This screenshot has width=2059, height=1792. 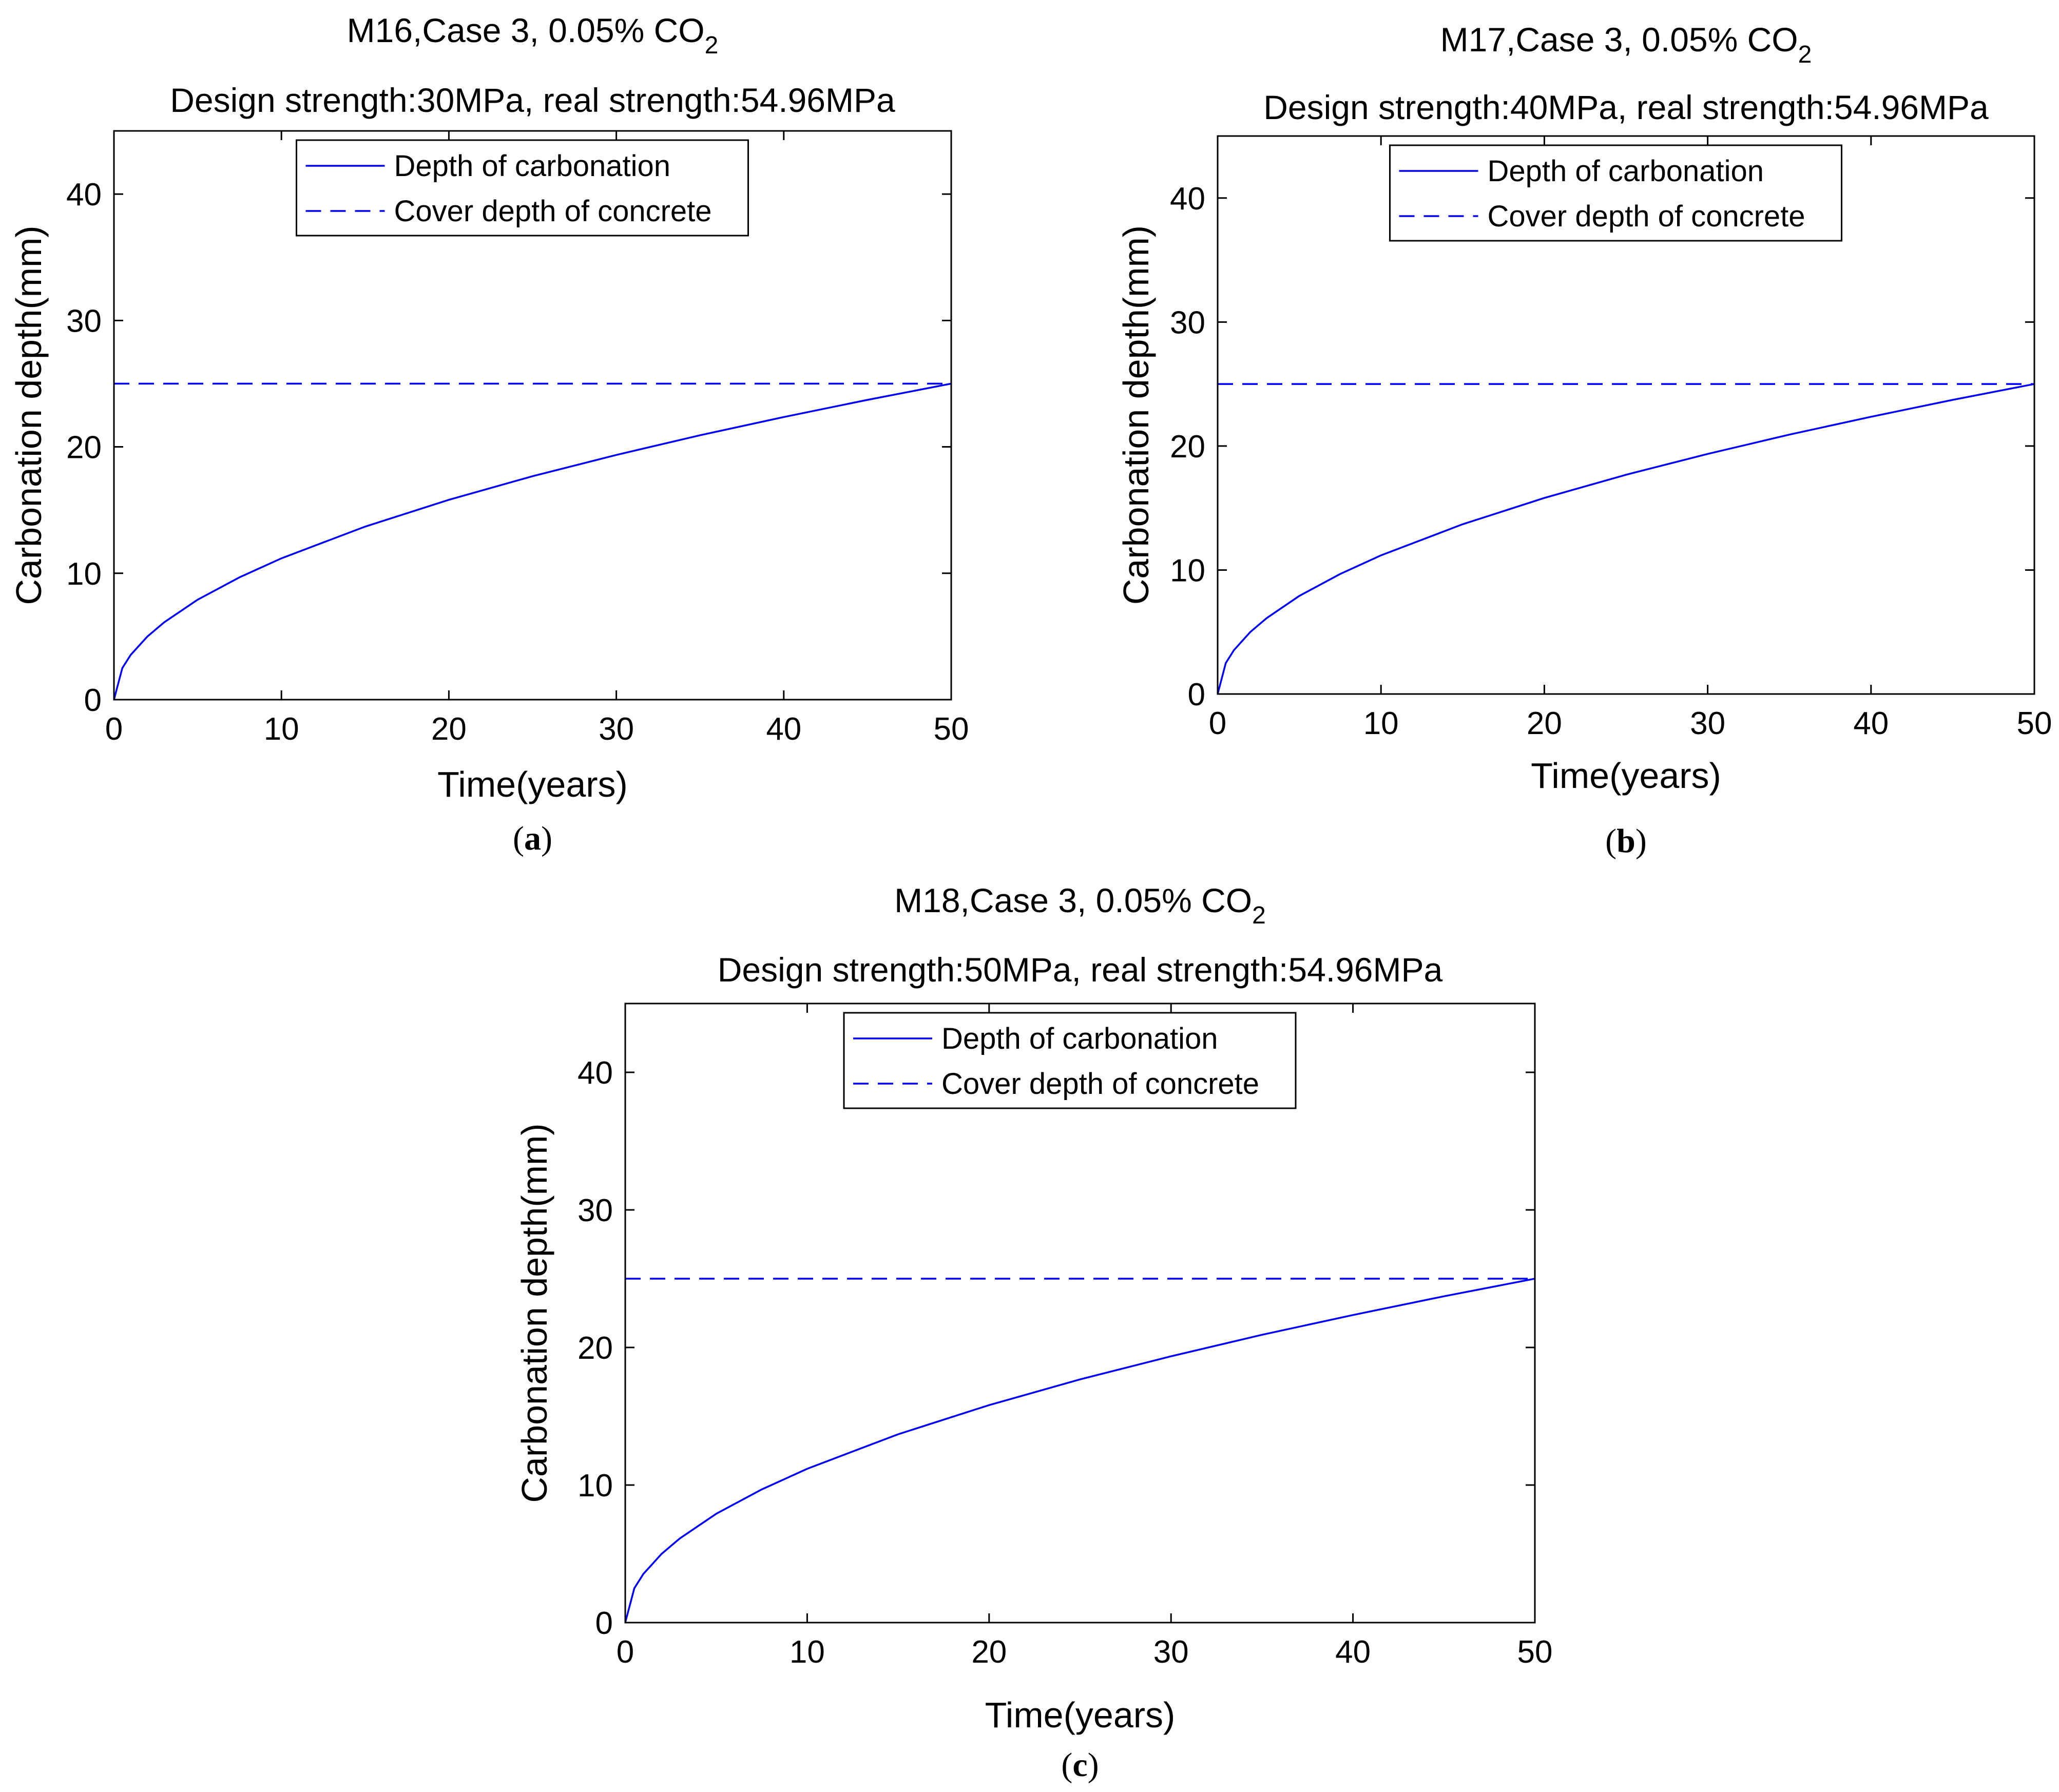 What do you see at coordinates (1073, 900) in the screenshot?
I see `chart-title-main: M18,Case 3, 0.05% CO` at bounding box center [1073, 900].